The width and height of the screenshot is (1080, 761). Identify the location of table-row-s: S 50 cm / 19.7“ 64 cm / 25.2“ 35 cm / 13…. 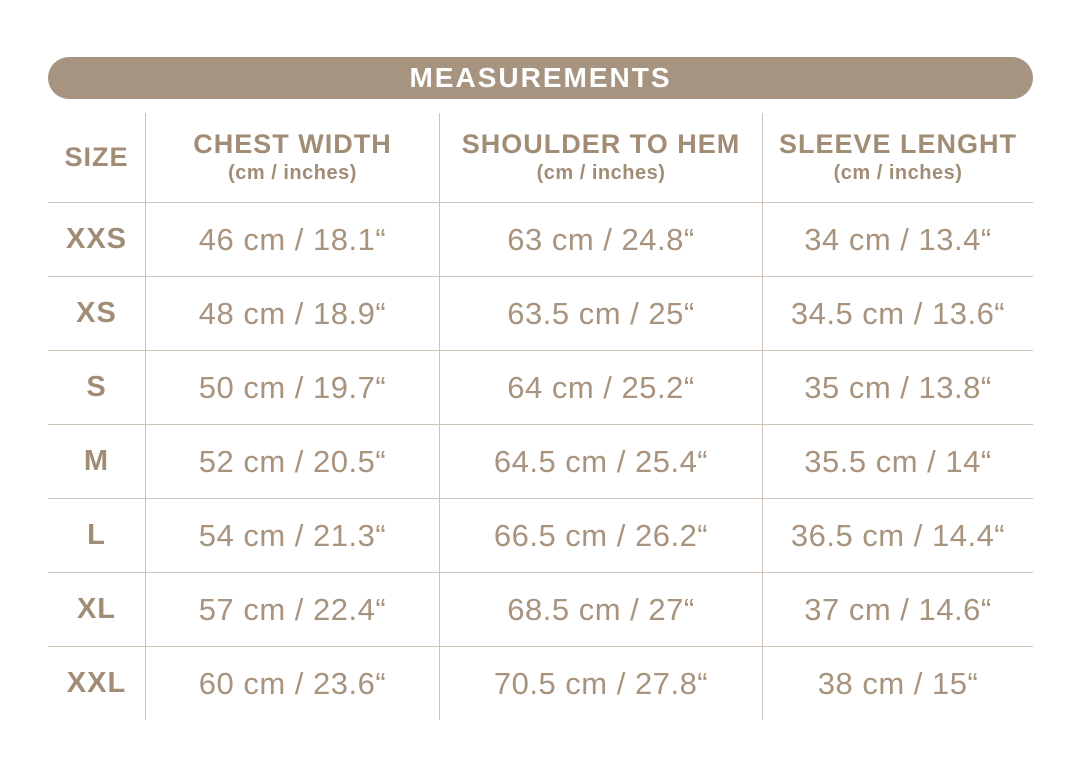
(540, 388).